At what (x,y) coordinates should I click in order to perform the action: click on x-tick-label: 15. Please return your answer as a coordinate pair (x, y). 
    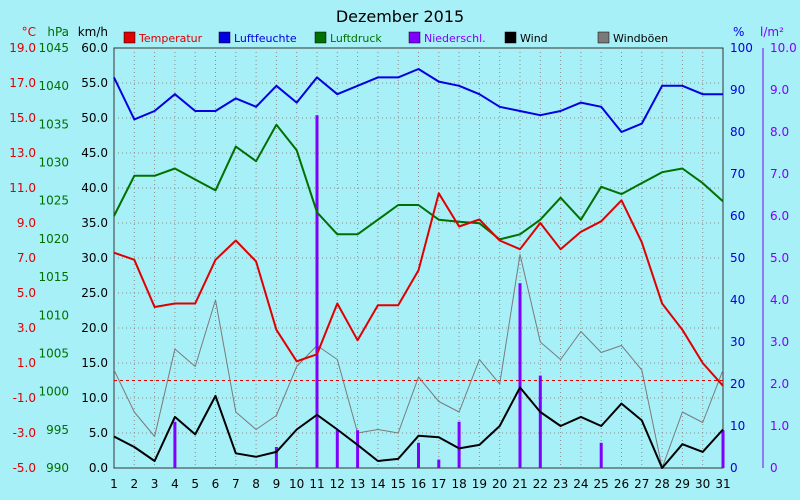
    Looking at the image, I should click on (398, 484).